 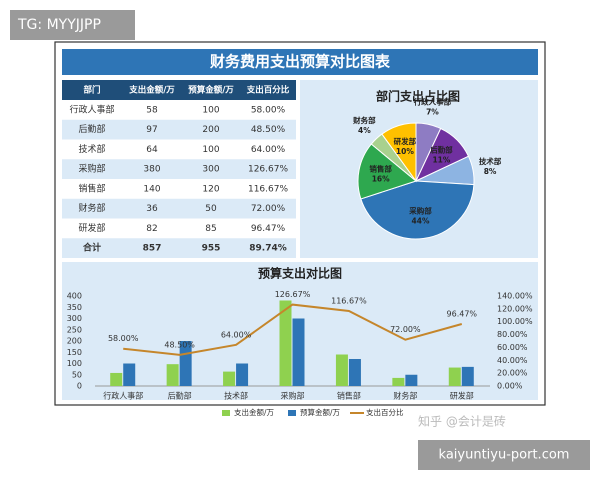 What do you see at coordinates (236, 334) in the screenshot?
I see `data-label: 64.00%` at bounding box center [236, 334].